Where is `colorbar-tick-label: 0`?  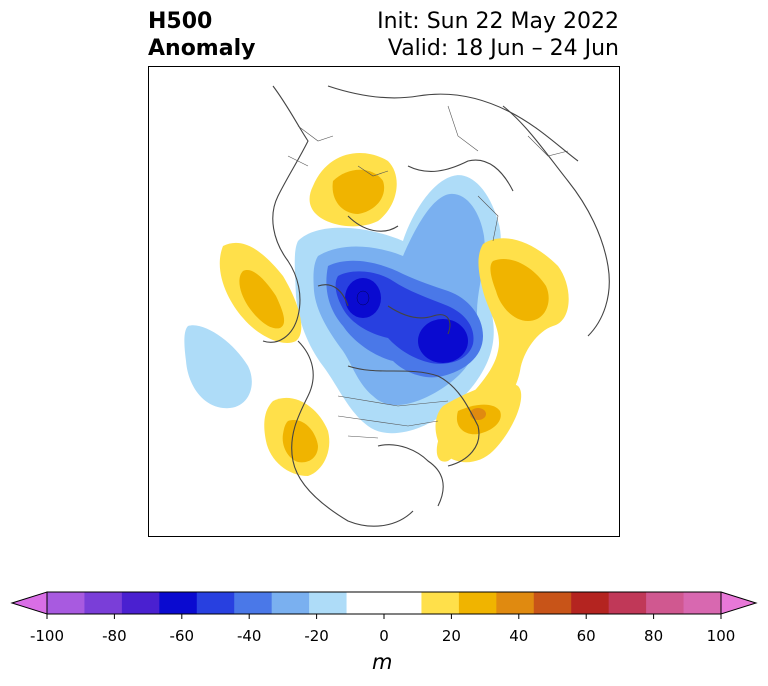 colorbar-tick-label: 0 is located at coordinates (384, 636).